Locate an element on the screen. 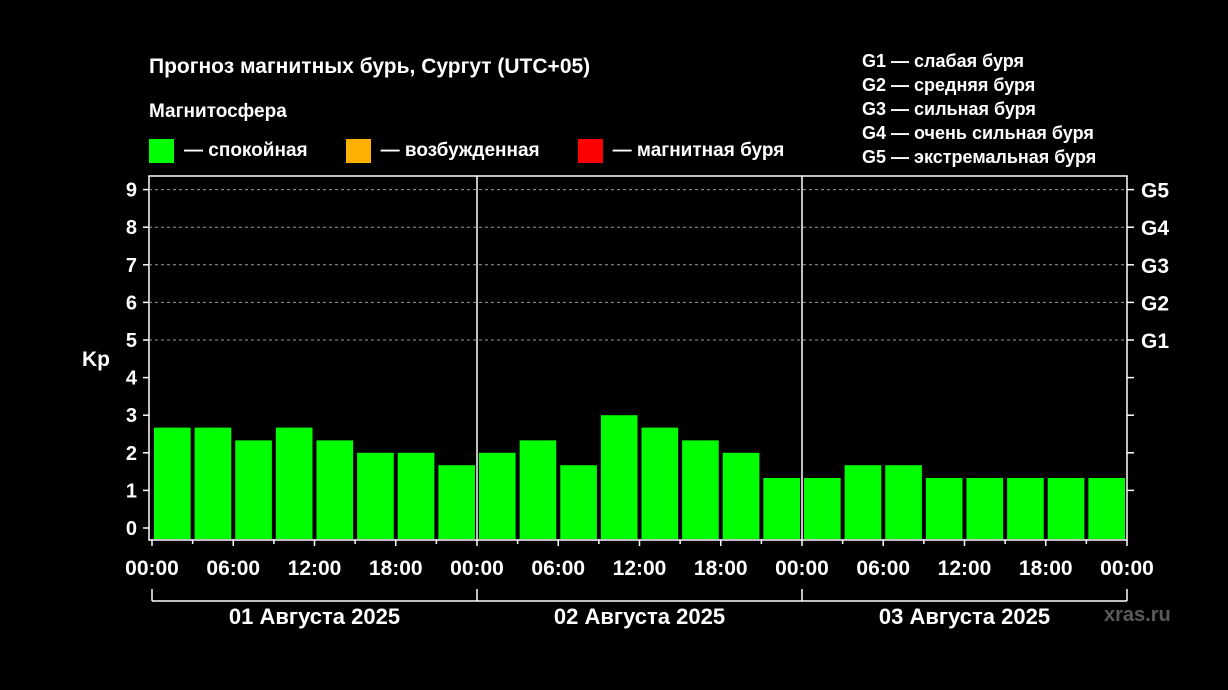 The height and width of the screenshot is (690, 1228). y-tick-label: 2 is located at coordinates (131, 454).